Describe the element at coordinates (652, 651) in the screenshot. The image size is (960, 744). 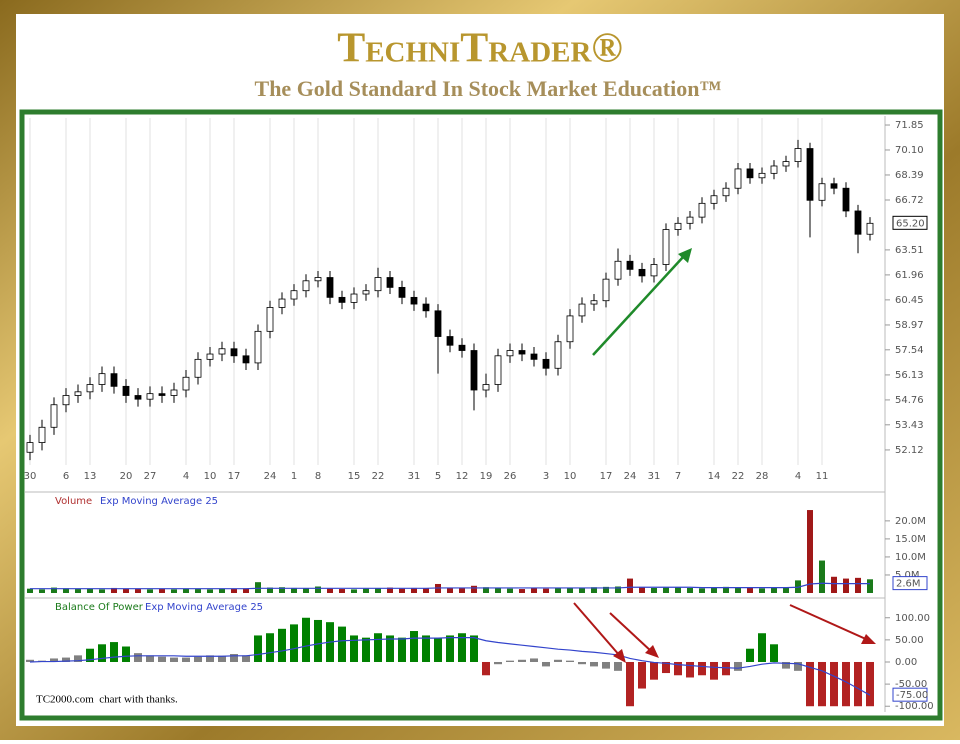
I see `arrow-head` at that location.